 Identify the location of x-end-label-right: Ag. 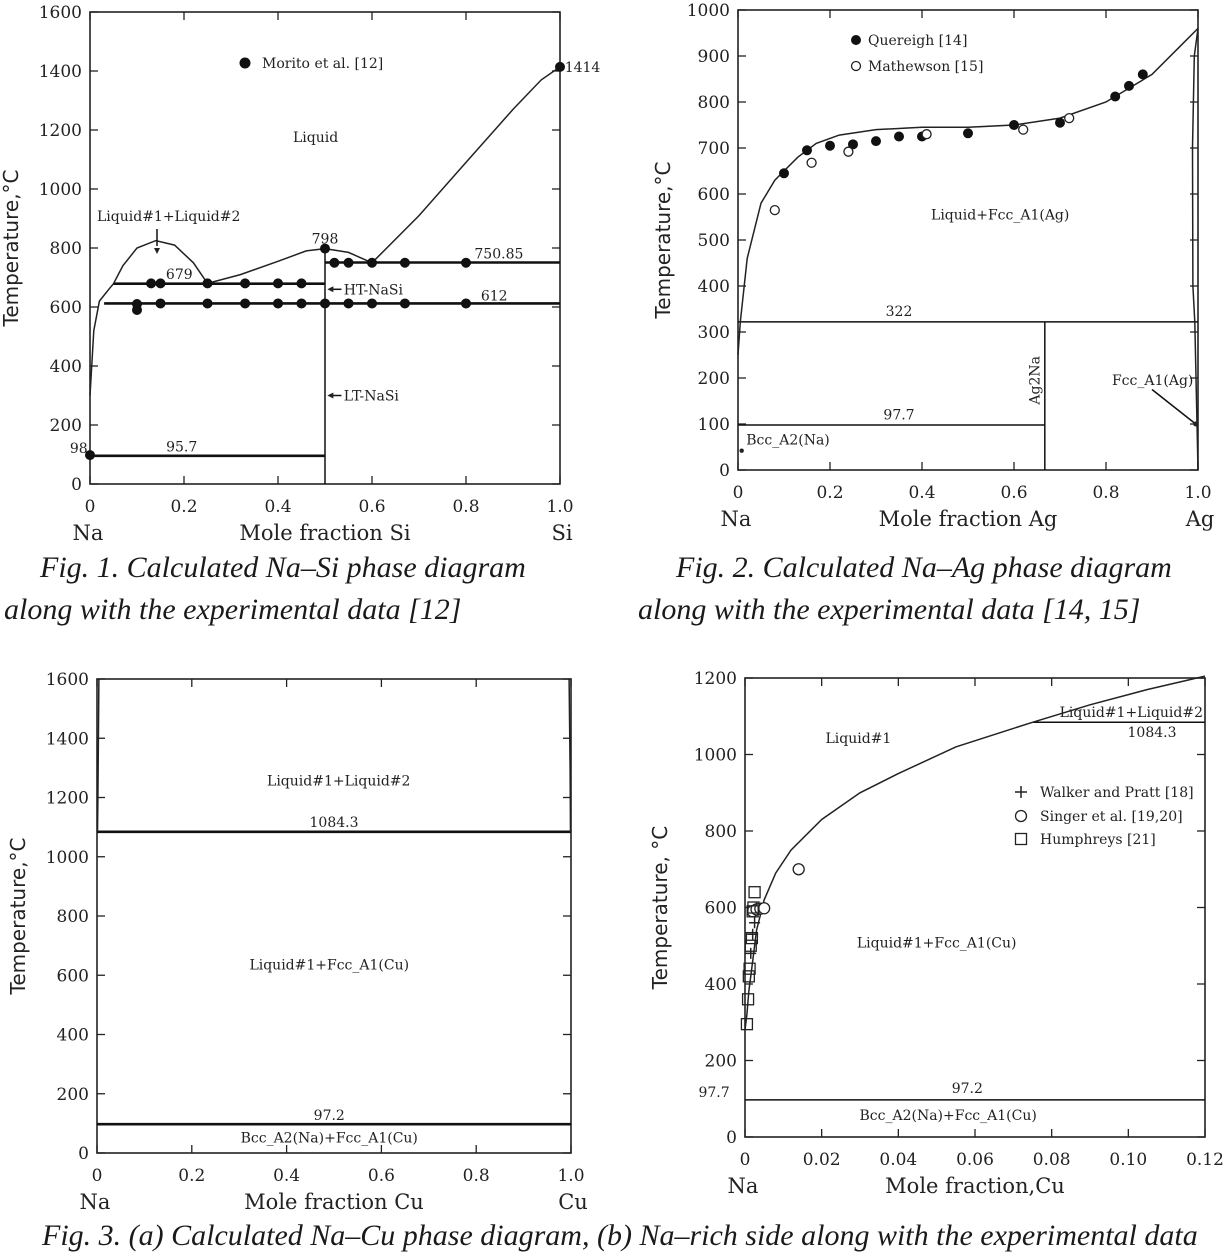
(1200, 519).